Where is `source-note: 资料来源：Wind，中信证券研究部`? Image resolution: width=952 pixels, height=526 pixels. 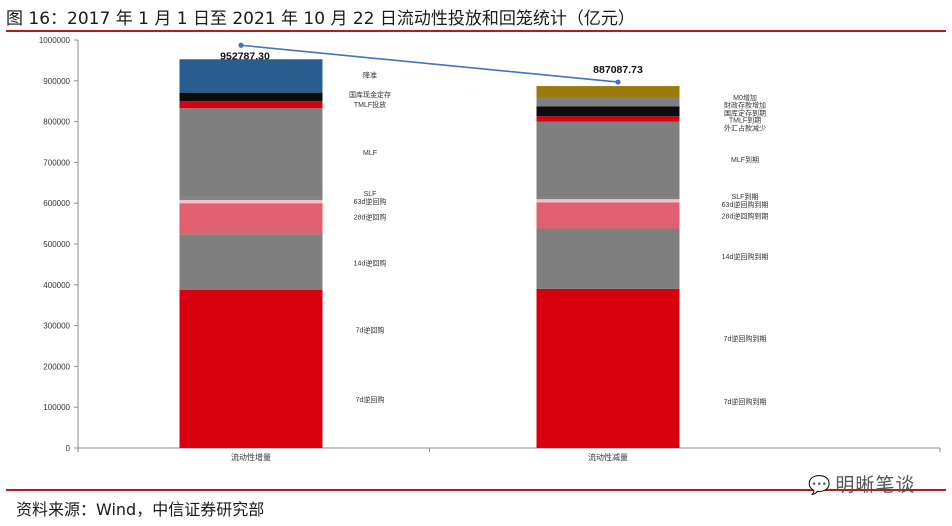
source-note: 资料来源：Wind，中信证券研究部 is located at coordinates (140, 509).